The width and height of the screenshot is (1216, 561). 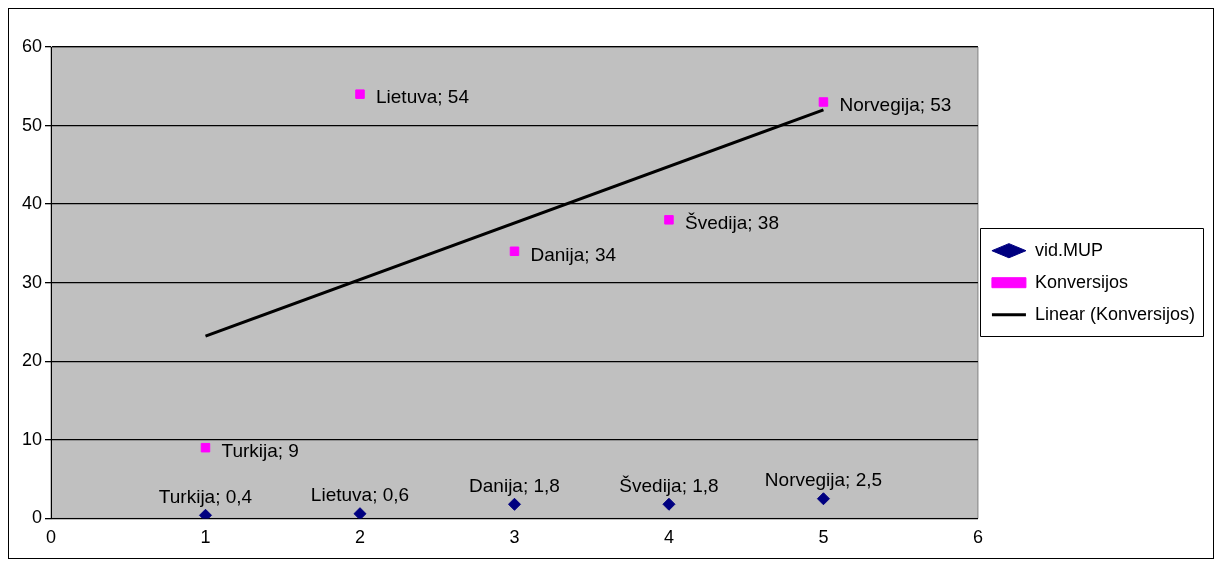 What do you see at coordinates (1115, 313) in the screenshot?
I see `legend-label: Linear (Konversijos)` at bounding box center [1115, 313].